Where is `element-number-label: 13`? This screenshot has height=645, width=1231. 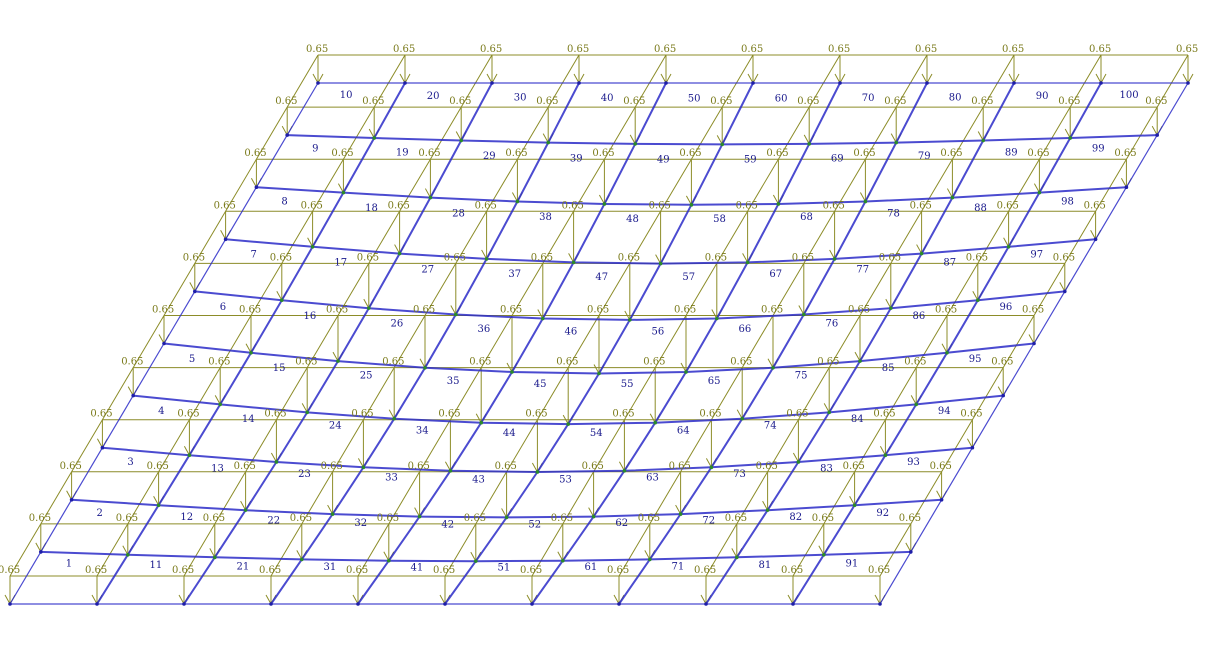
element-number-label: 13 is located at coordinates (217, 468).